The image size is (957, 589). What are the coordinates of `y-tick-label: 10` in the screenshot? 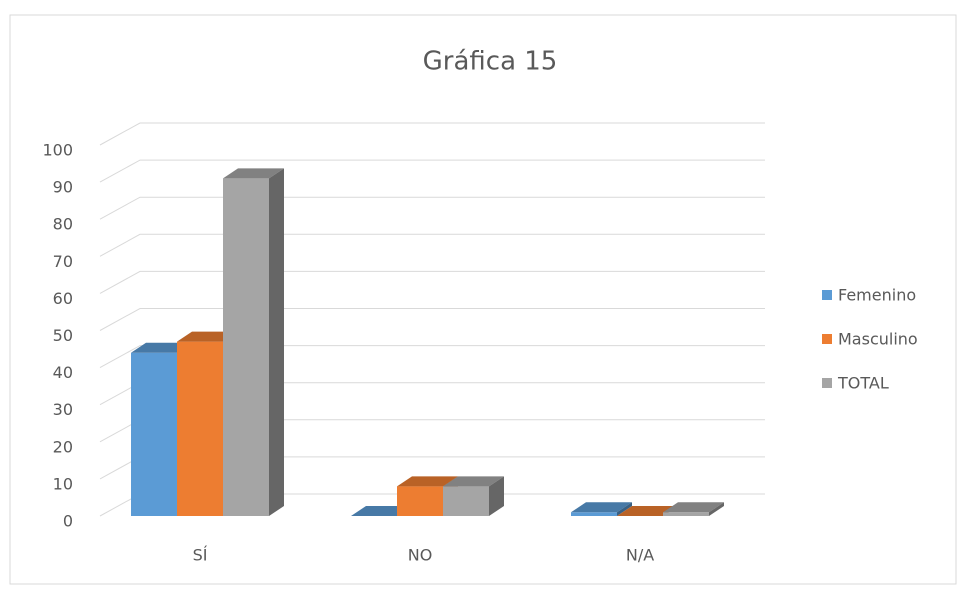 It's located at (63, 483).